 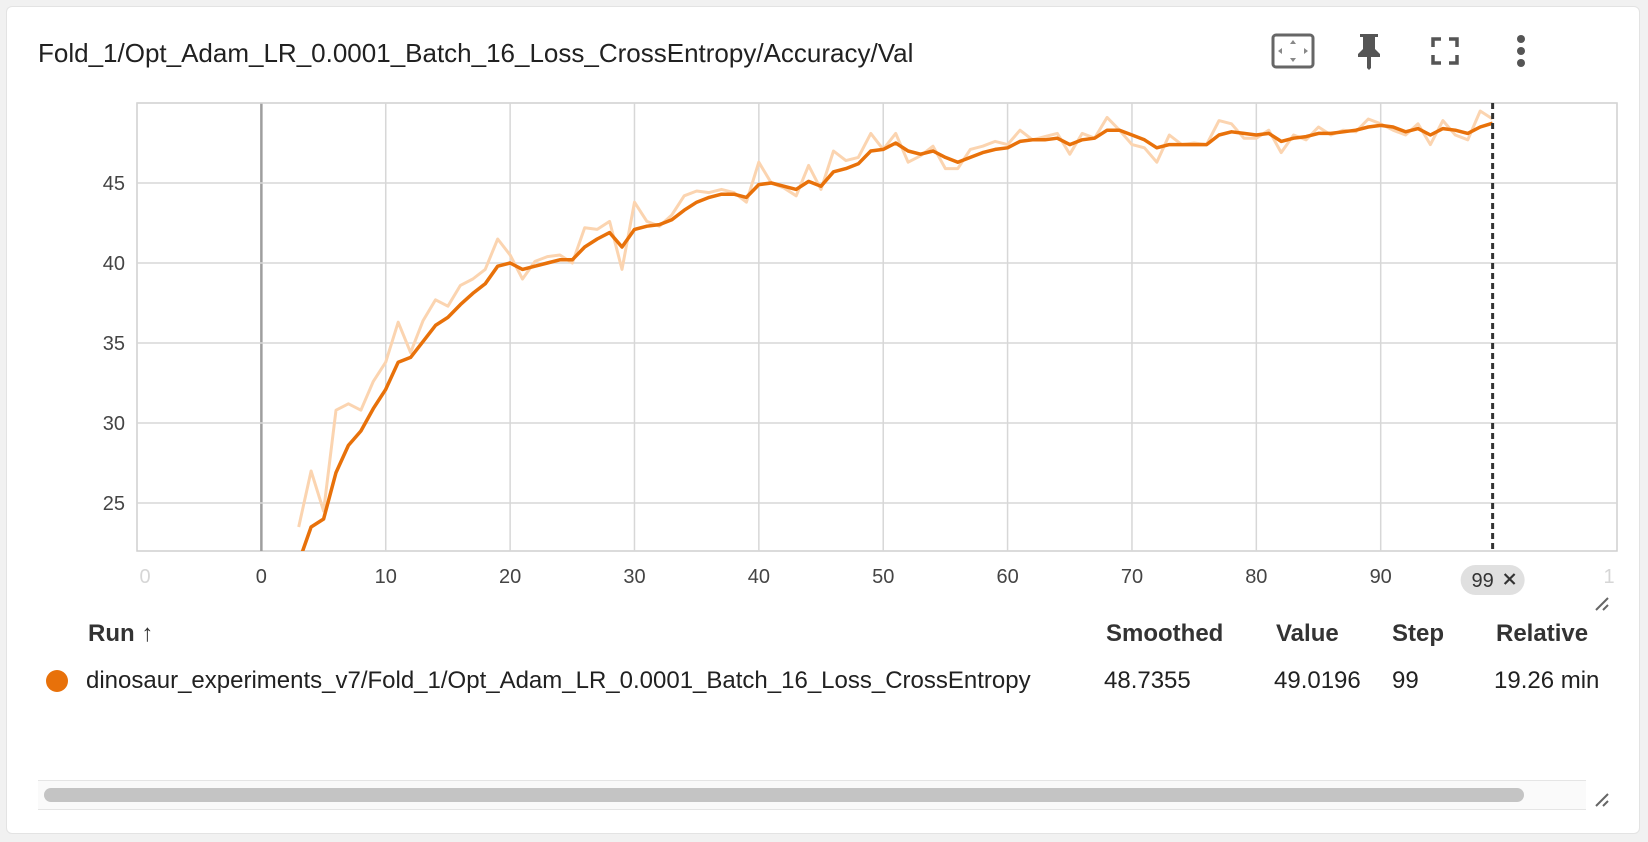 I want to click on cell-smoothed: 48.7355, so click(x=1147, y=680).